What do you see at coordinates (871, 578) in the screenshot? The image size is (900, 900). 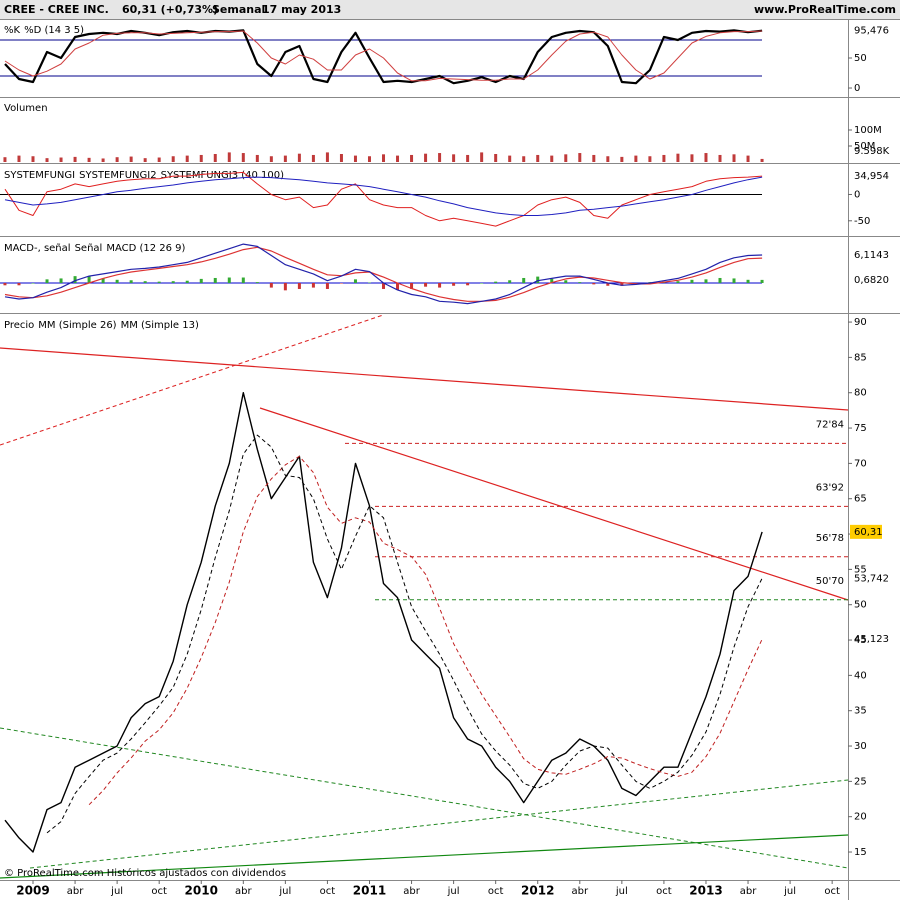 I see `last-label: 53,742` at bounding box center [871, 578].